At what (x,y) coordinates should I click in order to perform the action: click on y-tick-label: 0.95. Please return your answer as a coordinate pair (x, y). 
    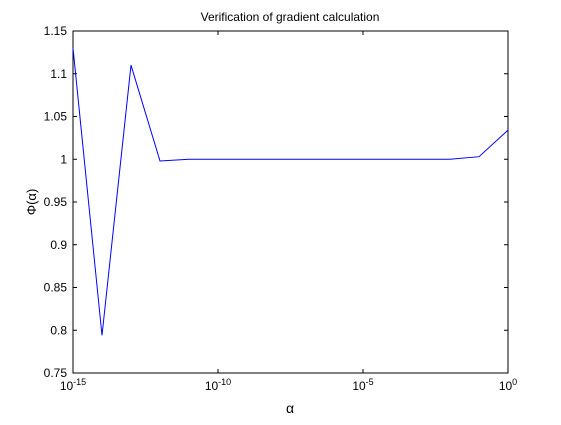
    Looking at the image, I should click on (56, 202).